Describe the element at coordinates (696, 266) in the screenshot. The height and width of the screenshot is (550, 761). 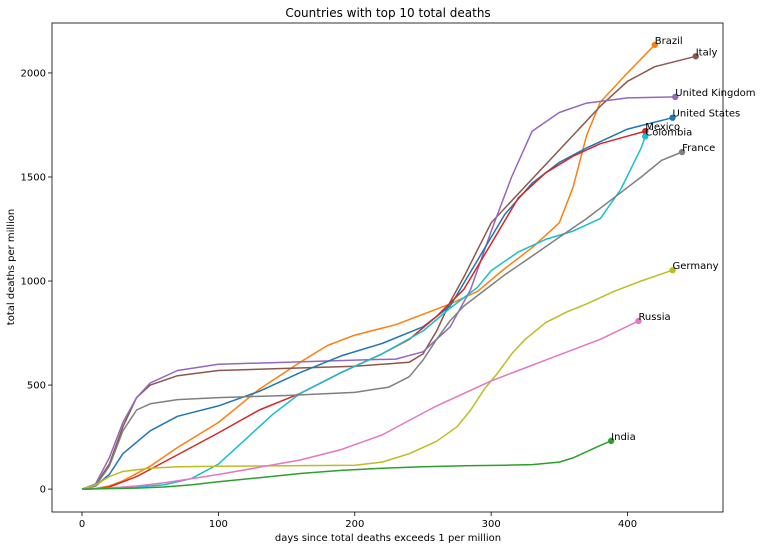
I see `end-label-germany: Germany` at that location.